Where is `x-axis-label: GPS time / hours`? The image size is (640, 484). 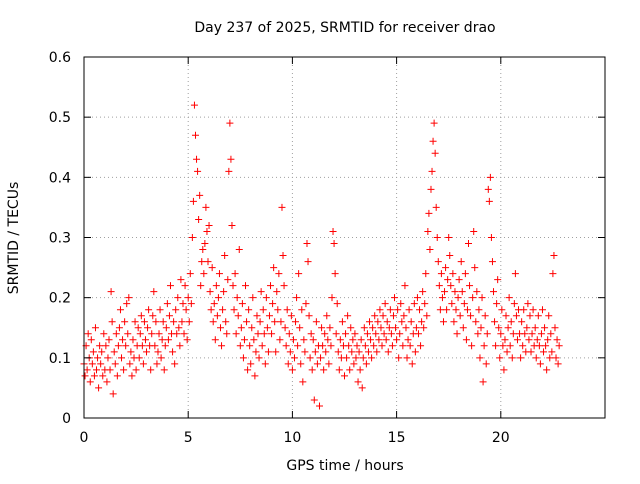
x-axis-label: GPS time / hours is located at coordinates (344, 466).